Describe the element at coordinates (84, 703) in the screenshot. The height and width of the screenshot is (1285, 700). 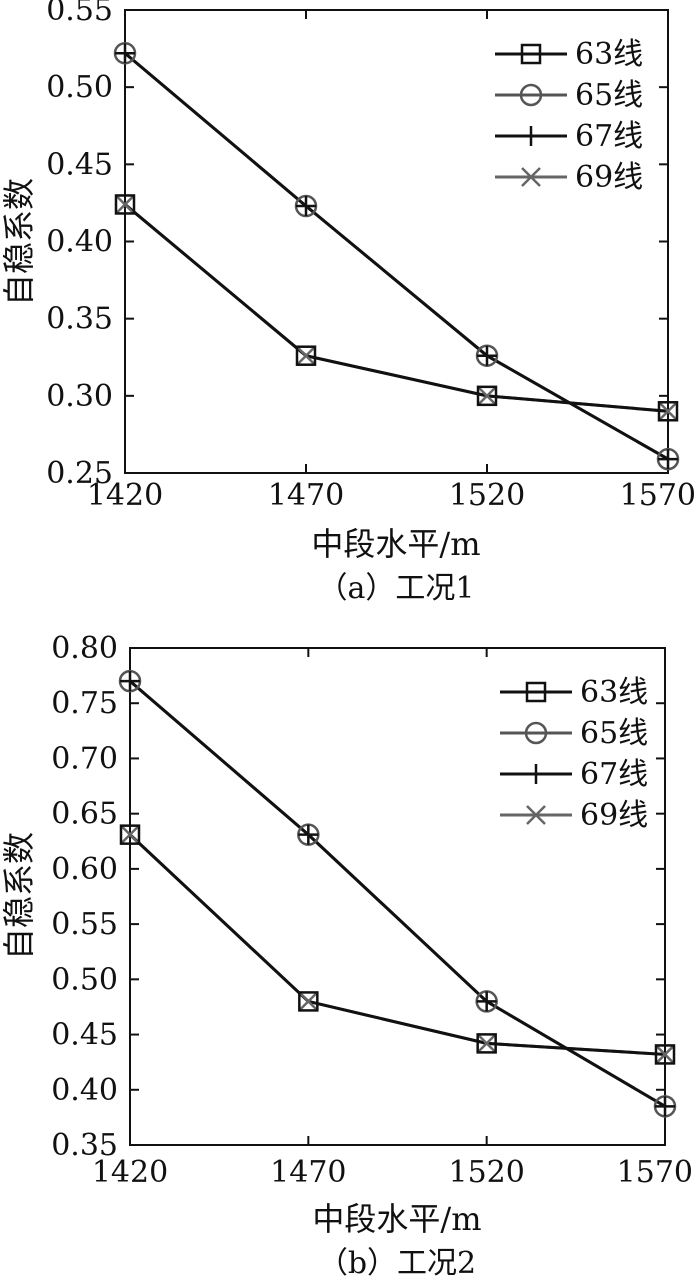
I see `y-tick-label: 0.75` at that location.